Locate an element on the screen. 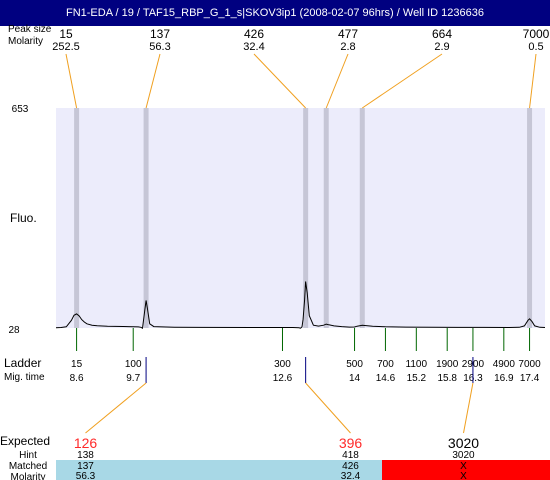 This screenshot has height=480, width=550. ladder-size-value: 1900 is located at coordinates (447, 364).